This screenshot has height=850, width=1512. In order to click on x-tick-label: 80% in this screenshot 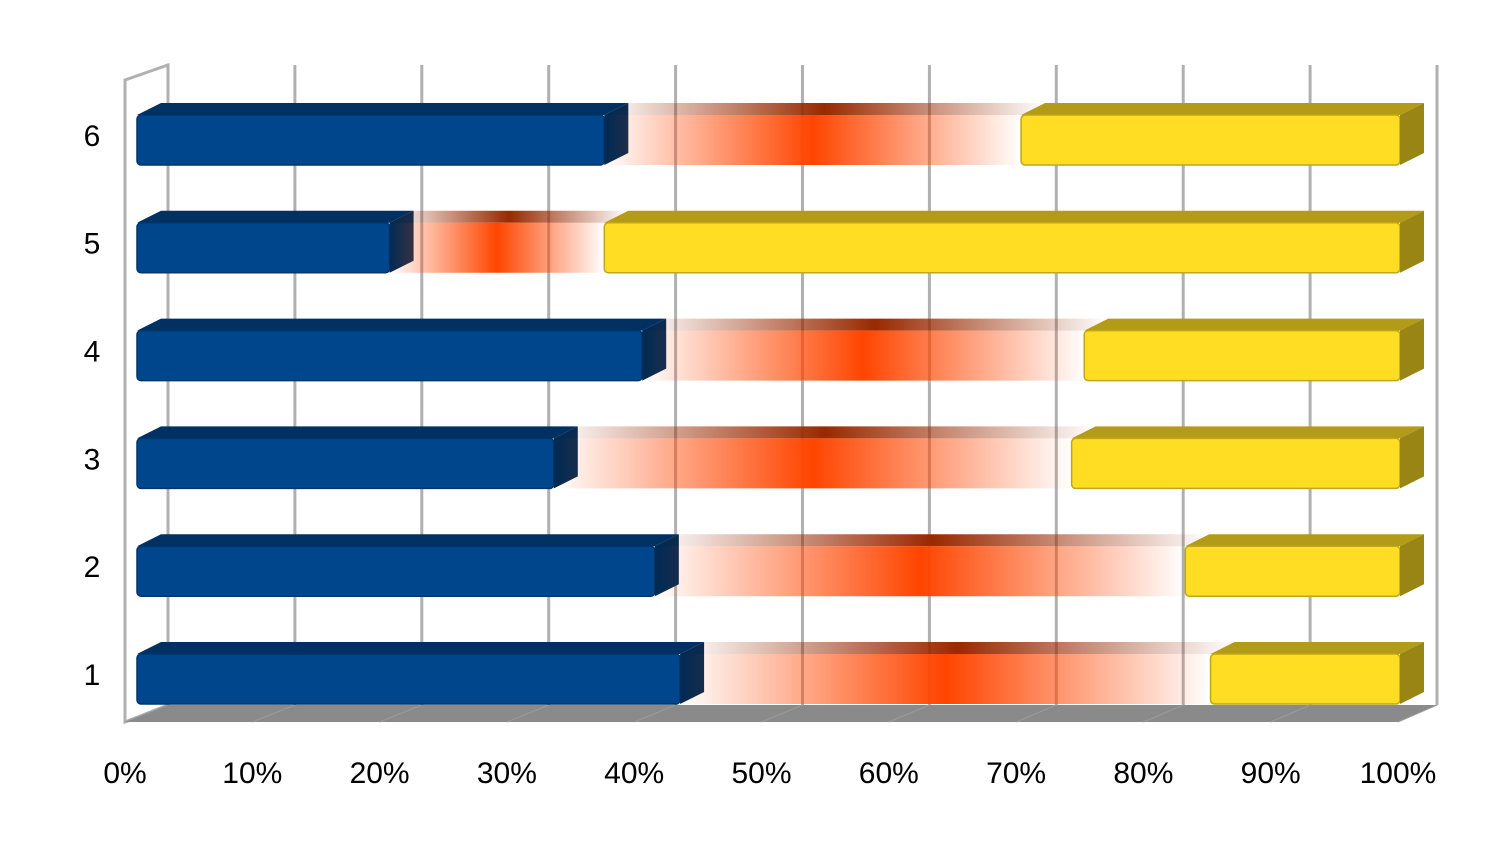, I will do `click(1143, 773)`.